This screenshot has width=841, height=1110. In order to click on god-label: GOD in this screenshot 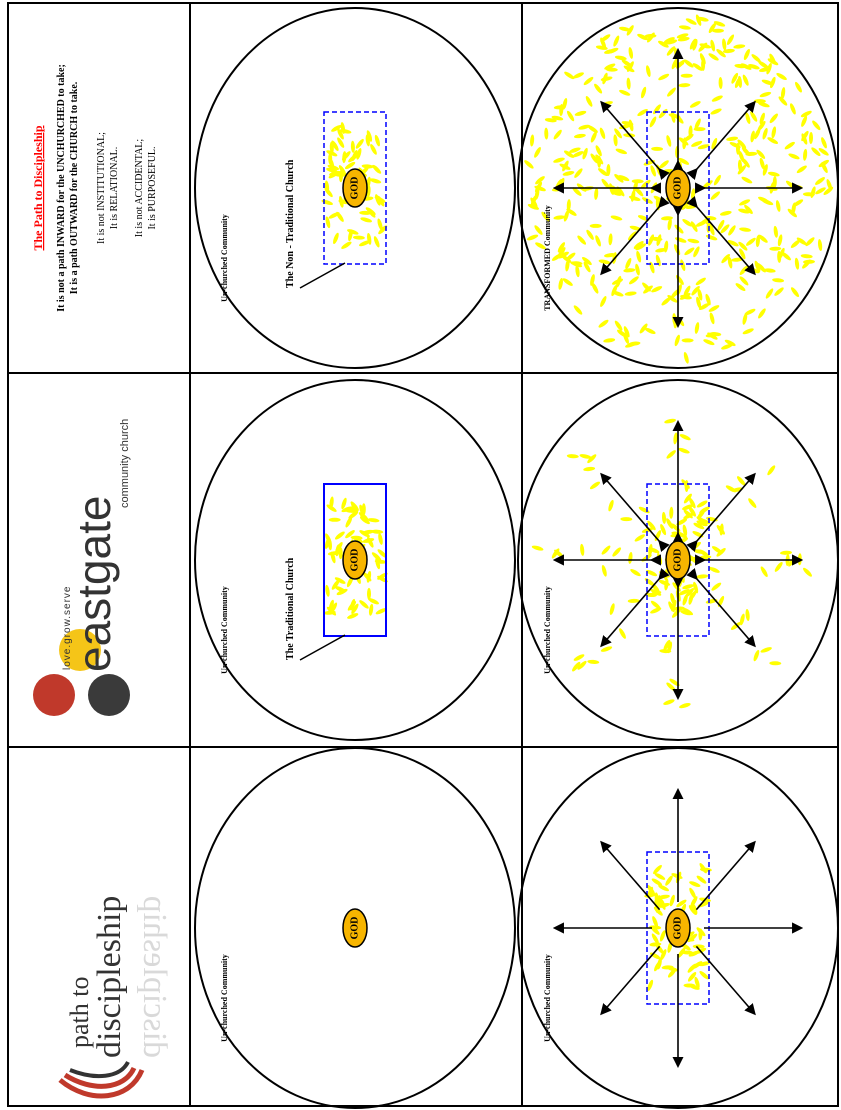, I will do `click(354, 928)`.